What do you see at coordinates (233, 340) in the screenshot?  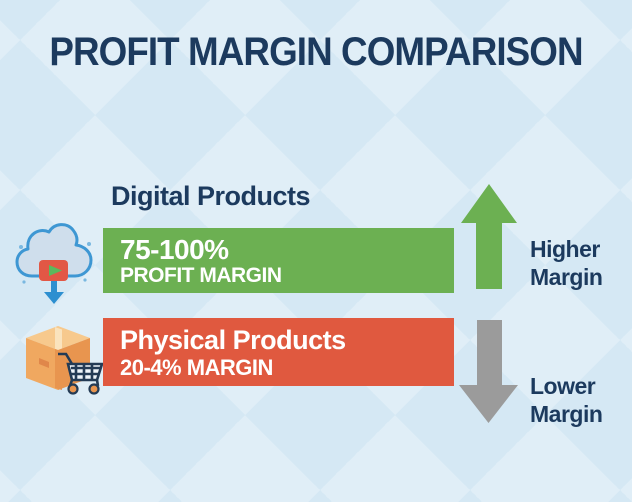 I see `physical-products-label: Physical Products` at bounding box center [233, 340].